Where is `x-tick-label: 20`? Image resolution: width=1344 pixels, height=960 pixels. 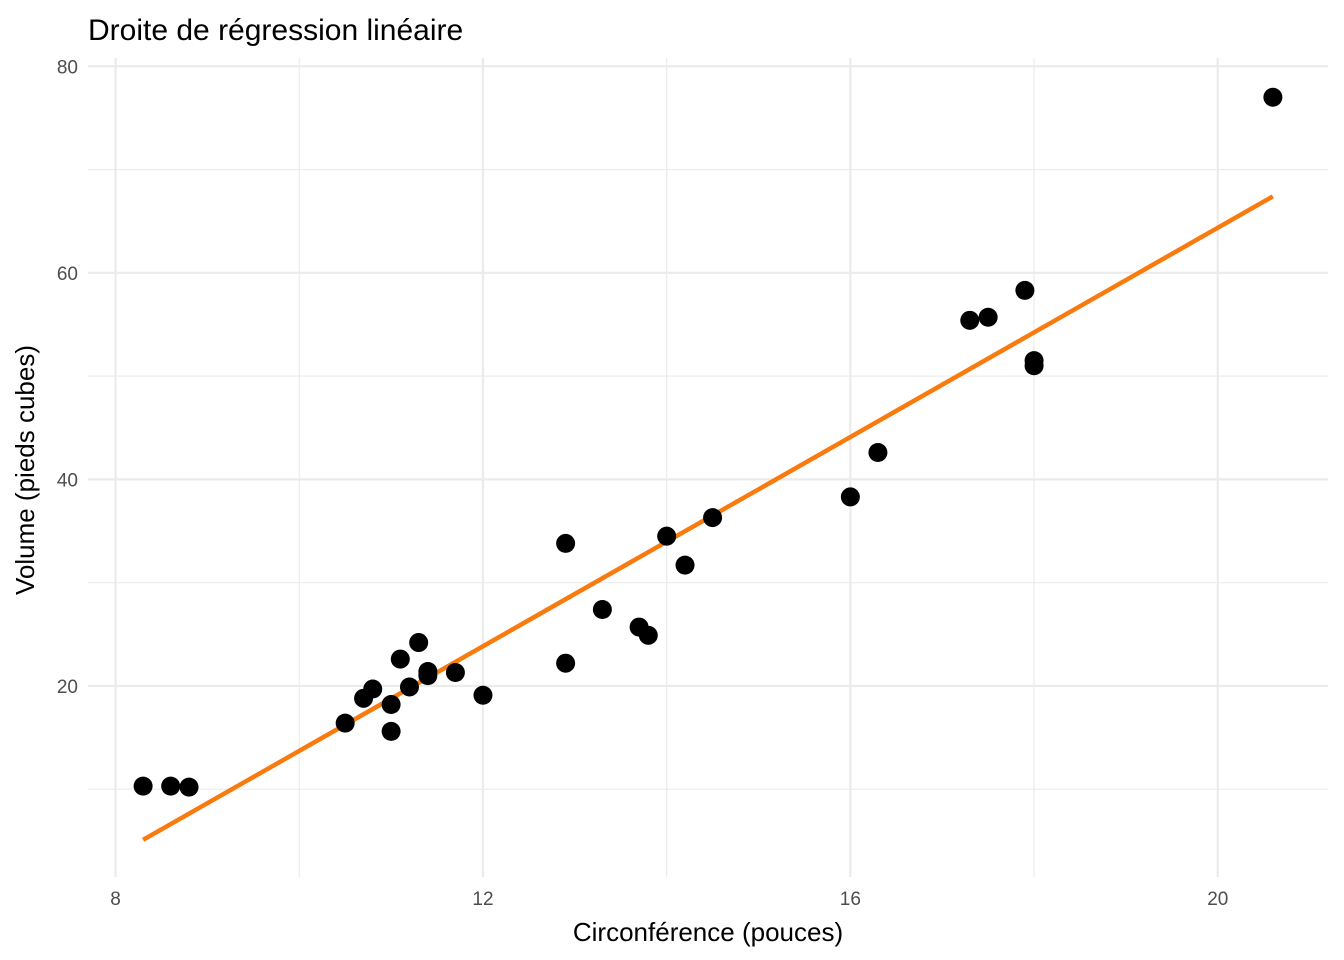
x-tick-label: 20 is located at coordinates (1217, 899).